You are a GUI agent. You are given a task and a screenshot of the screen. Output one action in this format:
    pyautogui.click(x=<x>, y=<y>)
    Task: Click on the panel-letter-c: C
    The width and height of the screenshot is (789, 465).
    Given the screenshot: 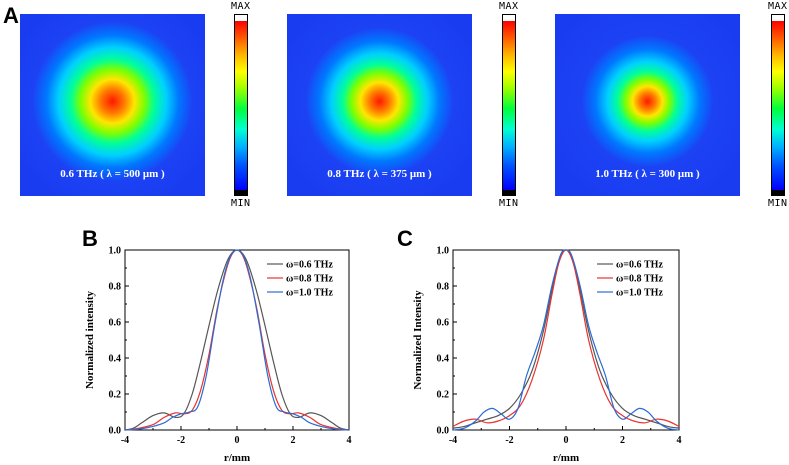 What is the action you would take?
    pyautogui.click(x=405, y=238)
    